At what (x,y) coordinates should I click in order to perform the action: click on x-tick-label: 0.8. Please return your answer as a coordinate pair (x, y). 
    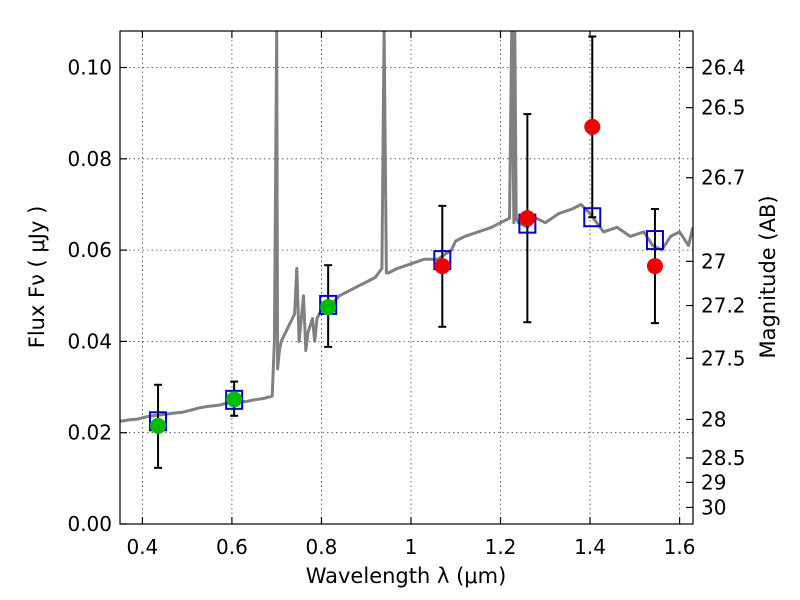
    Looking at the image, I should click on (322, 547).